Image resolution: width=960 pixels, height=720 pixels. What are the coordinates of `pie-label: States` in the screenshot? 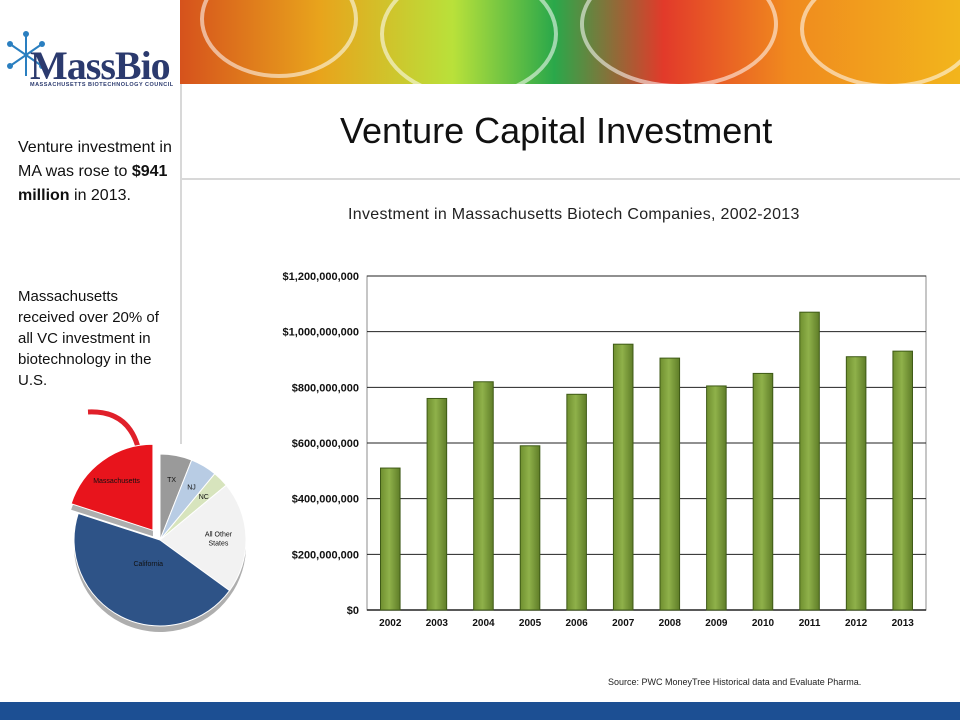 It's located at (219, 544).